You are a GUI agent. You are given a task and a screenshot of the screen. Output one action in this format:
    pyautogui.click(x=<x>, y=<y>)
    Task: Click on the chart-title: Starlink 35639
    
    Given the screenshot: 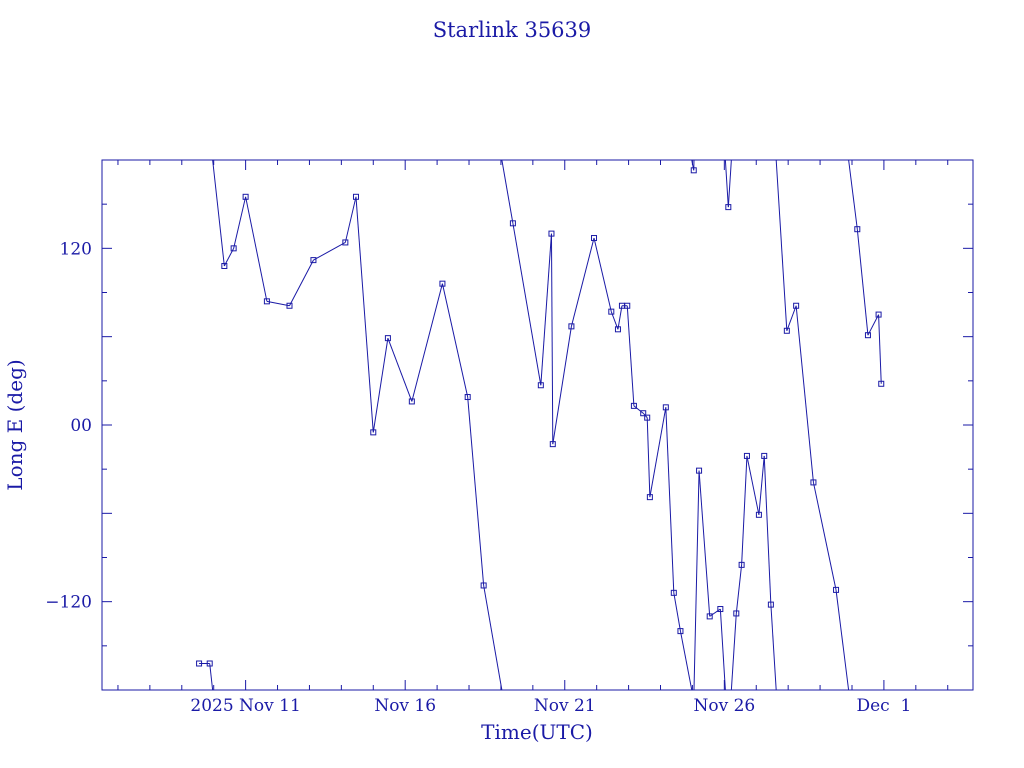 What is the action you would take?
    pyautogui.click(x=512, y=30)
    